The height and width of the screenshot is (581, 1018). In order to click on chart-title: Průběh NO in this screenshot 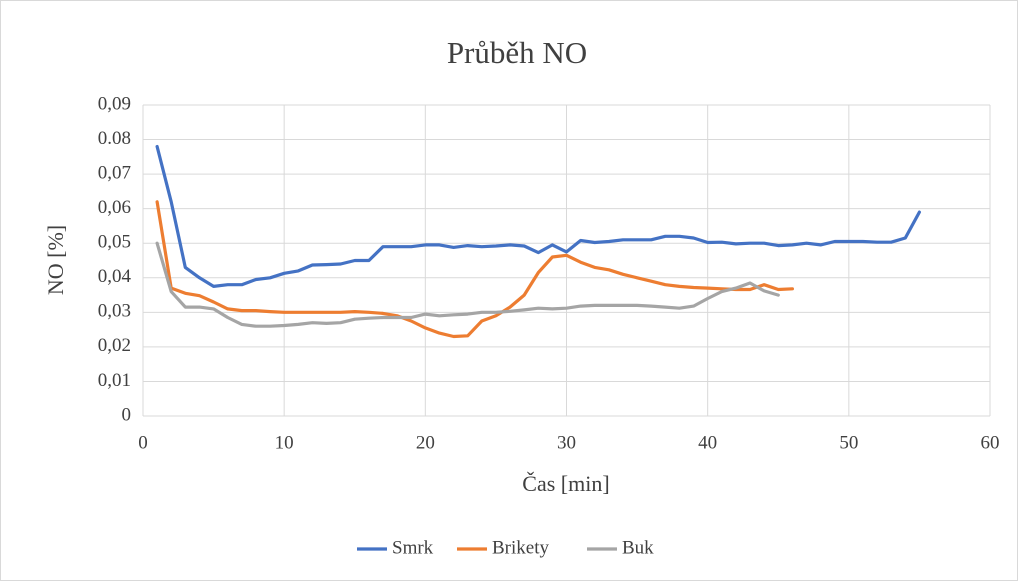, I will do `click(517, 52)`.